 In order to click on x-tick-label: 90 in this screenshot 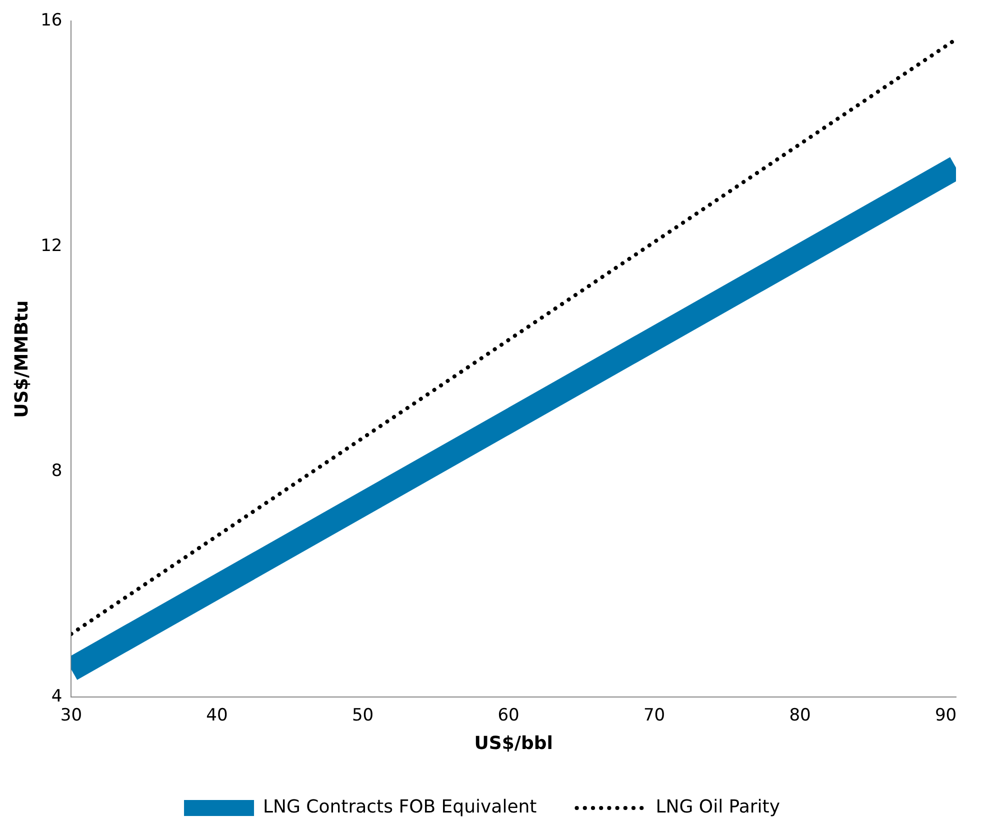, I will do `click(945, 716)`.